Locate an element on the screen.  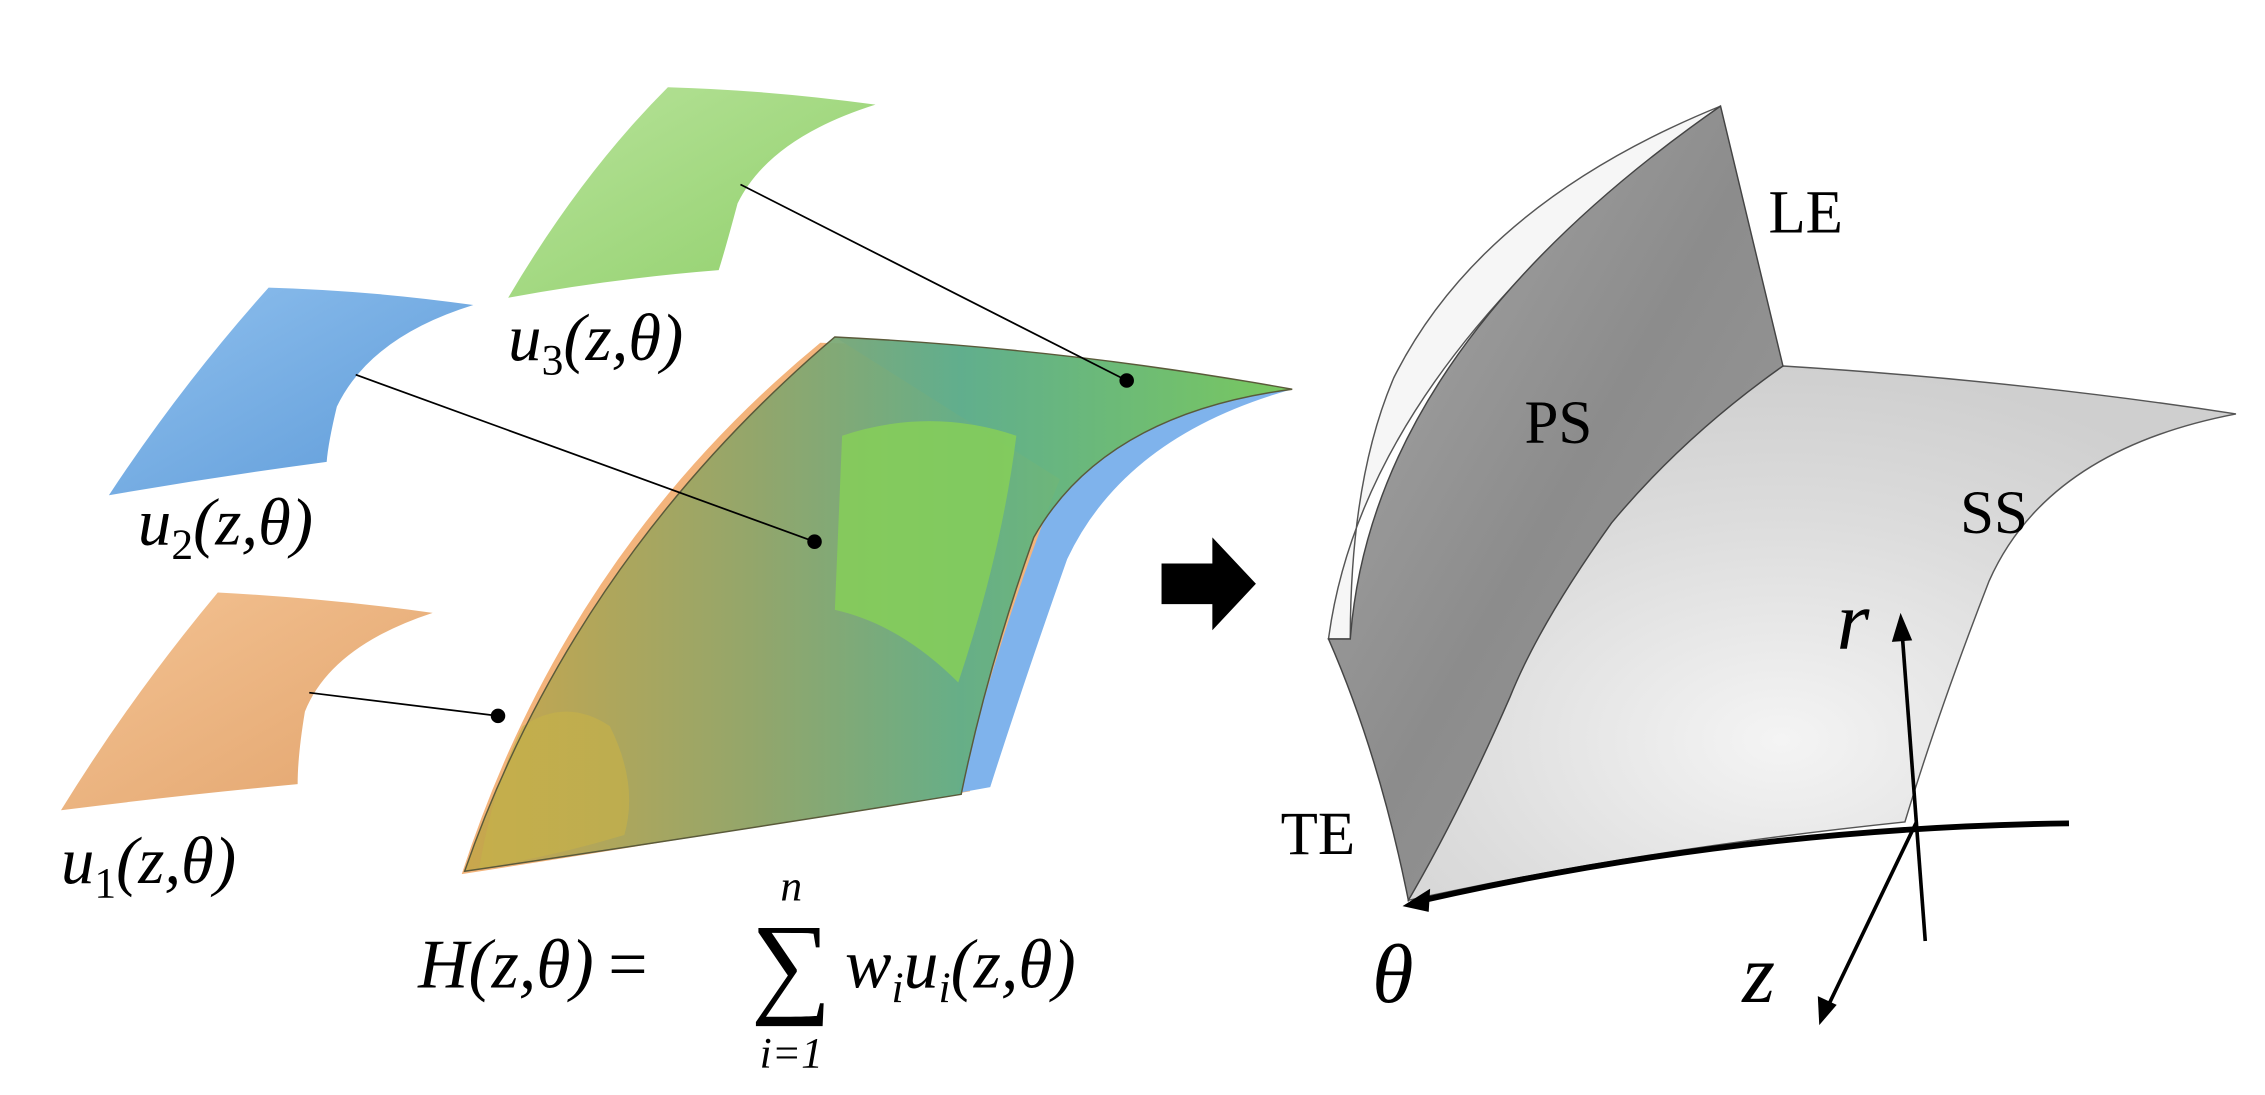
surface-u2 is located at coordinates (291, 391).